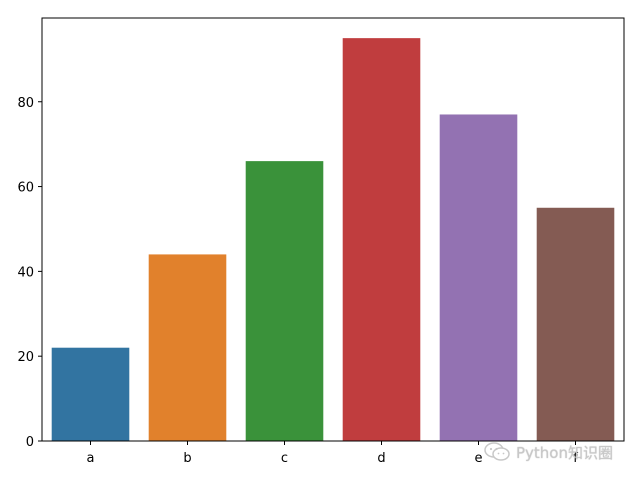  What do you see at coordinates (575, 324) in the screenshot?
I see `bar-f` at bounding box center [575, 324].